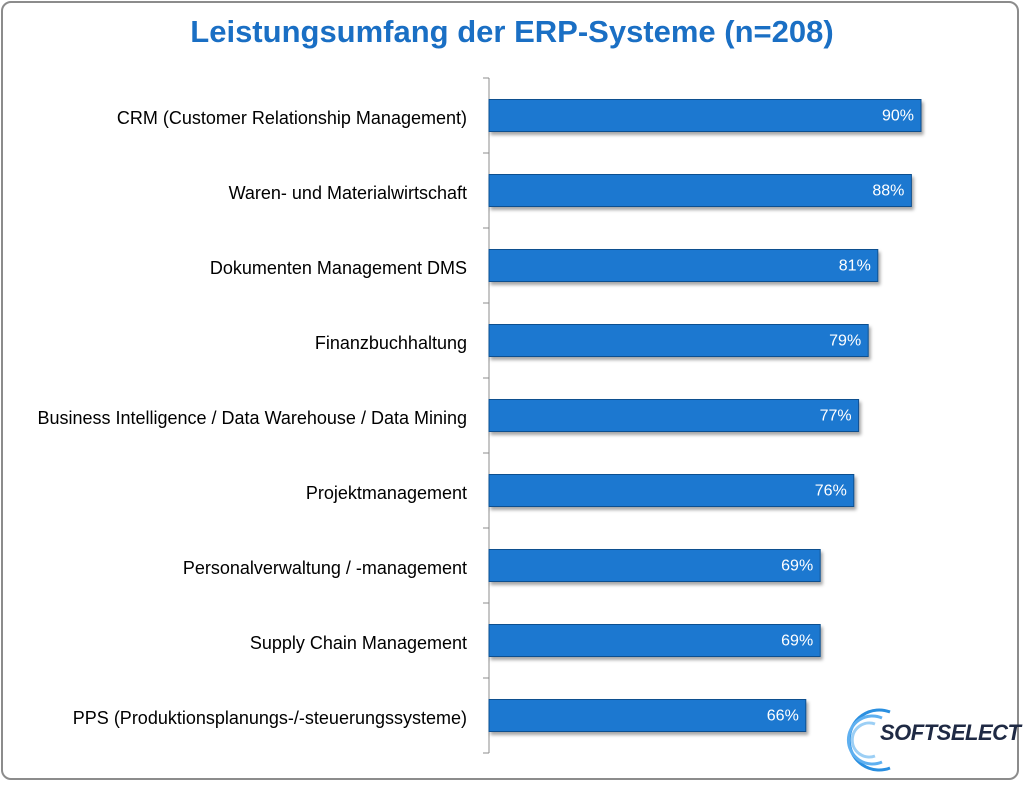 The width and height of the screenshot is (1024, 785). What do you see at coordinates (386, 492) in the screenshot?
I see `category-label: Projektmanagement` at bounding box center [386, 492].